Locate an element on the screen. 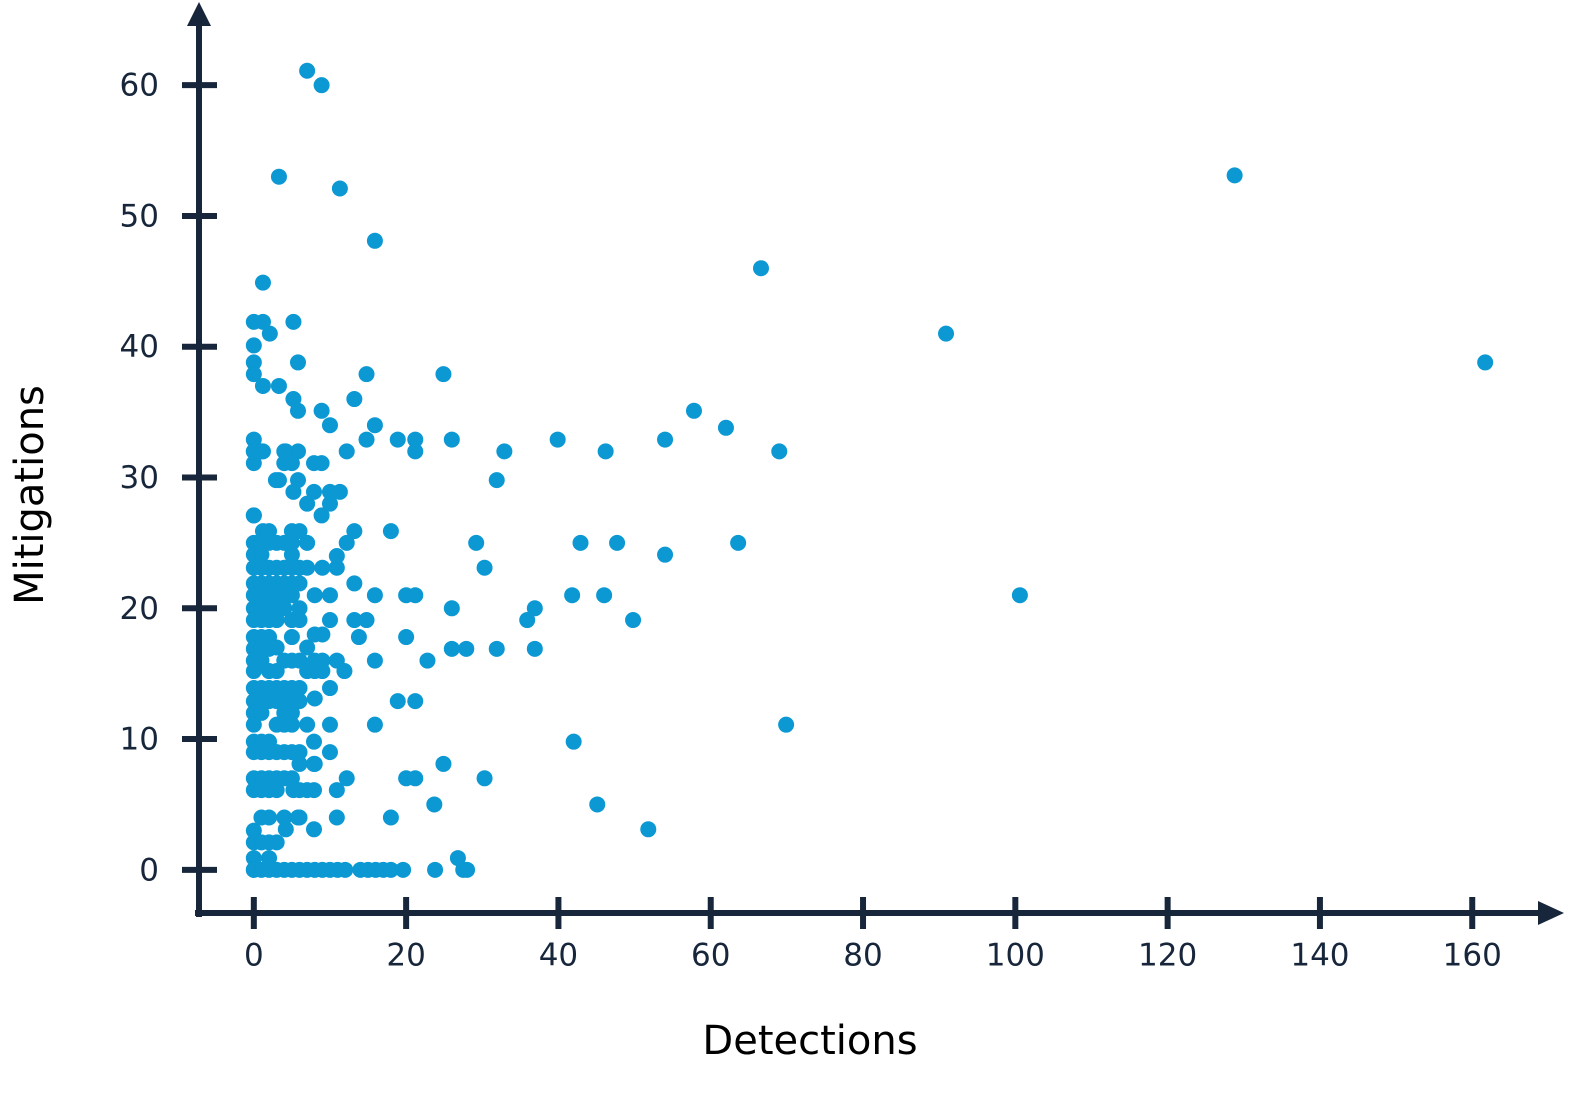 The height and width of the screenshot is (1093, 1596). y-tick-label: 0 is located at coordinates (149, 870).